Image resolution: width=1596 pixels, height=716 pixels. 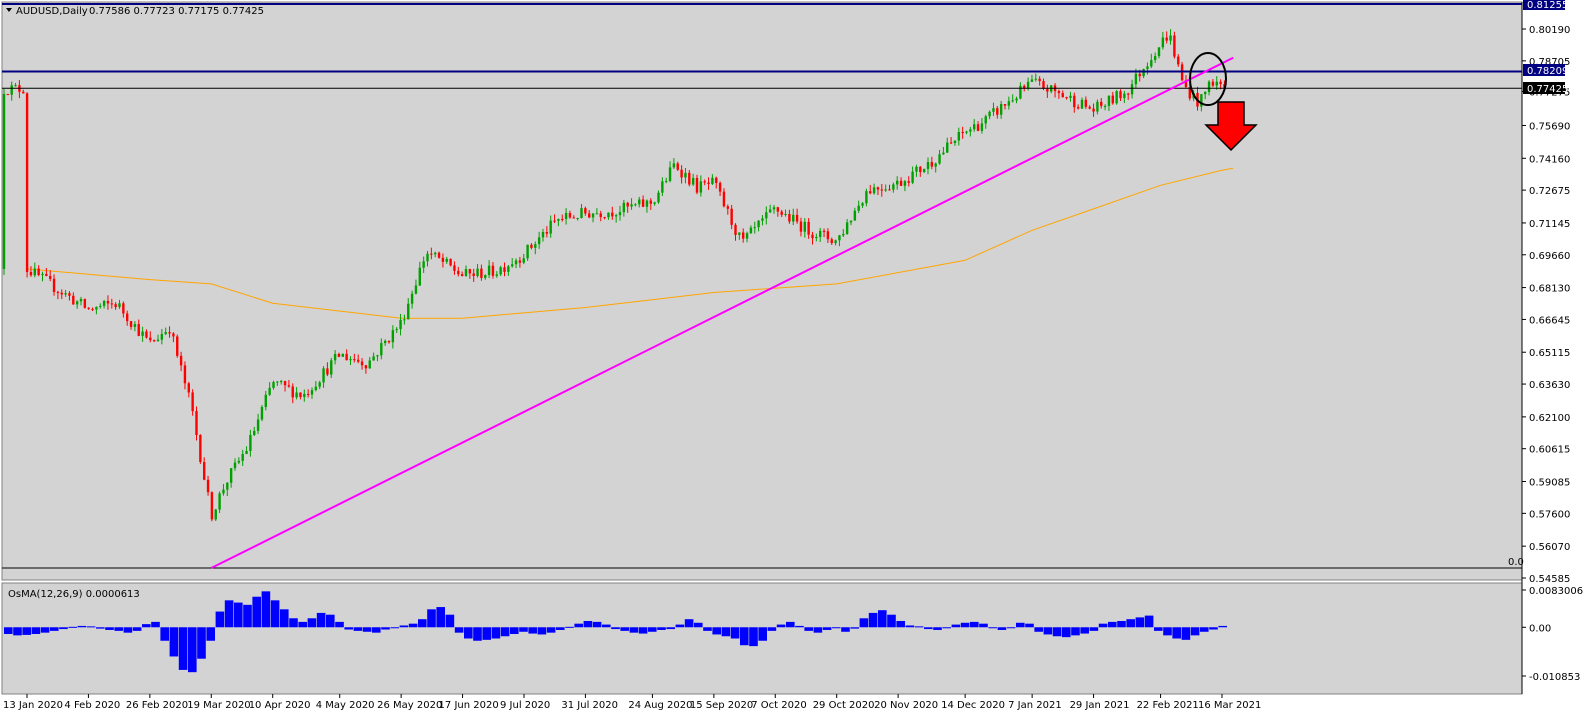 What do you see at coordinates (469, 705) in the screenshot?
I see `date-axis-label: 17 Jun 2020` at bounding box center [469, 705].